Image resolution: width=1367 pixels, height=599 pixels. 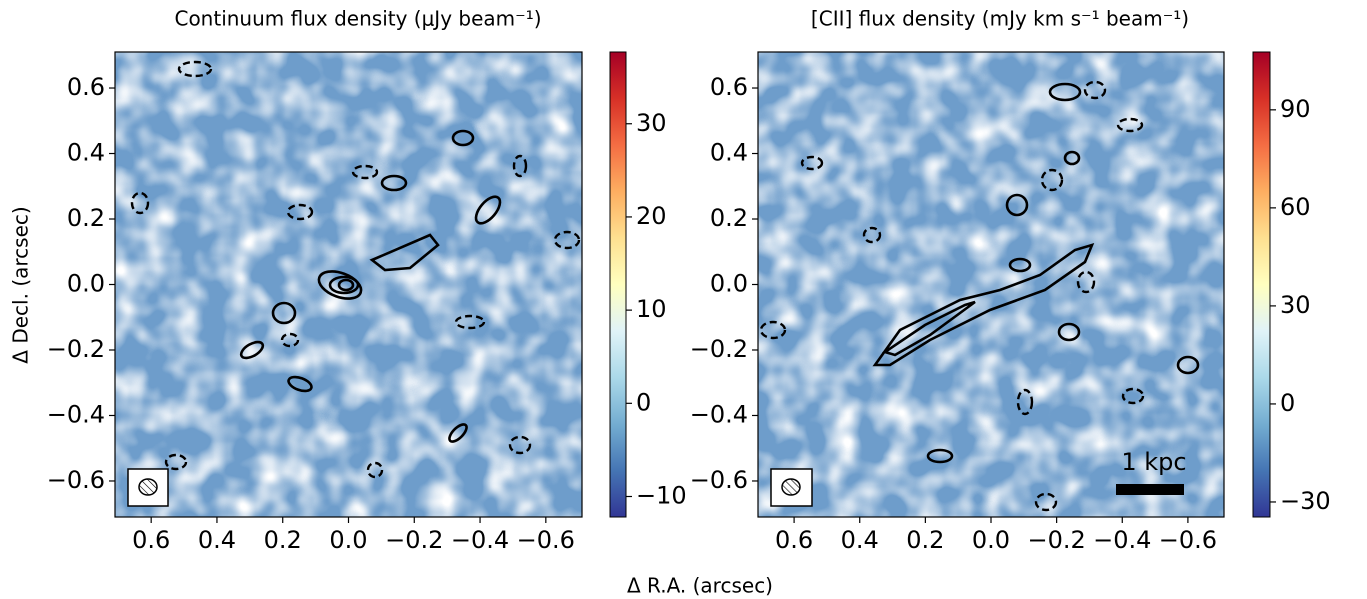 I want to click on colorbar-tick-label: −30, so click(x=1305, y=501).